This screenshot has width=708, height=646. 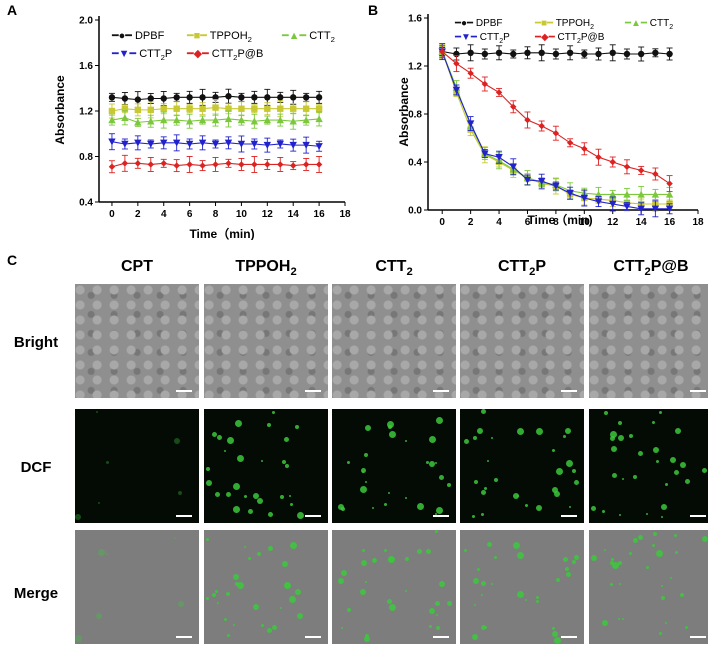 I want to click on legend-a-tppoh2: ━■━ TPPOH2, so click(x=219, y=37).